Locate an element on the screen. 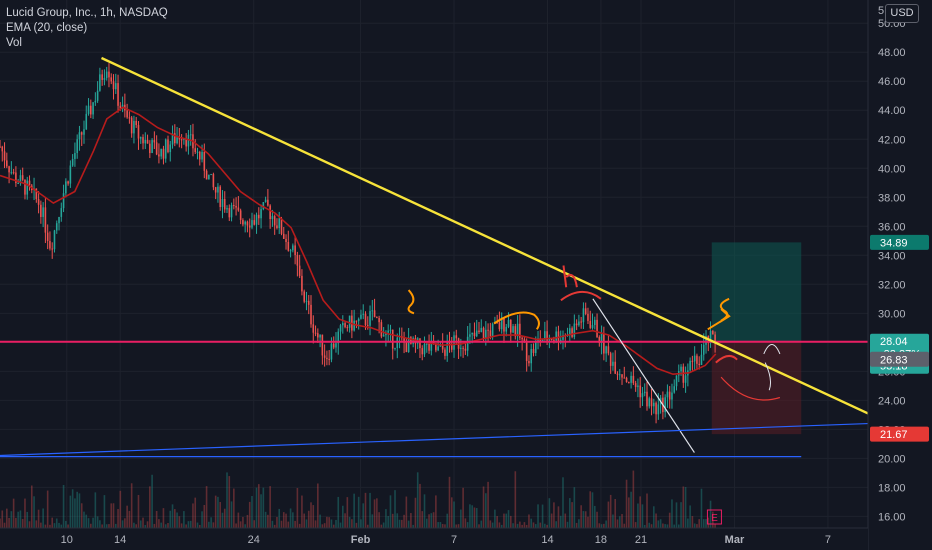  time-tick-label: 7 is located at coordinates (454, 540).